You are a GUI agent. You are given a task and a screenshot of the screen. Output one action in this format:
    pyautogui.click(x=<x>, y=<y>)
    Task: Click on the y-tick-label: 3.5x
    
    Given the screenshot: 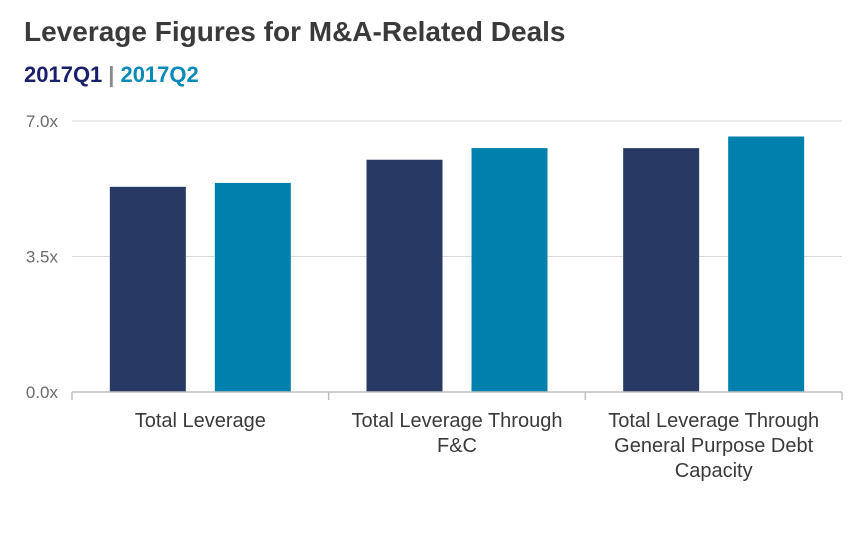 What is the action you would take?
    pyautogui.click(x=42, y=257)
    